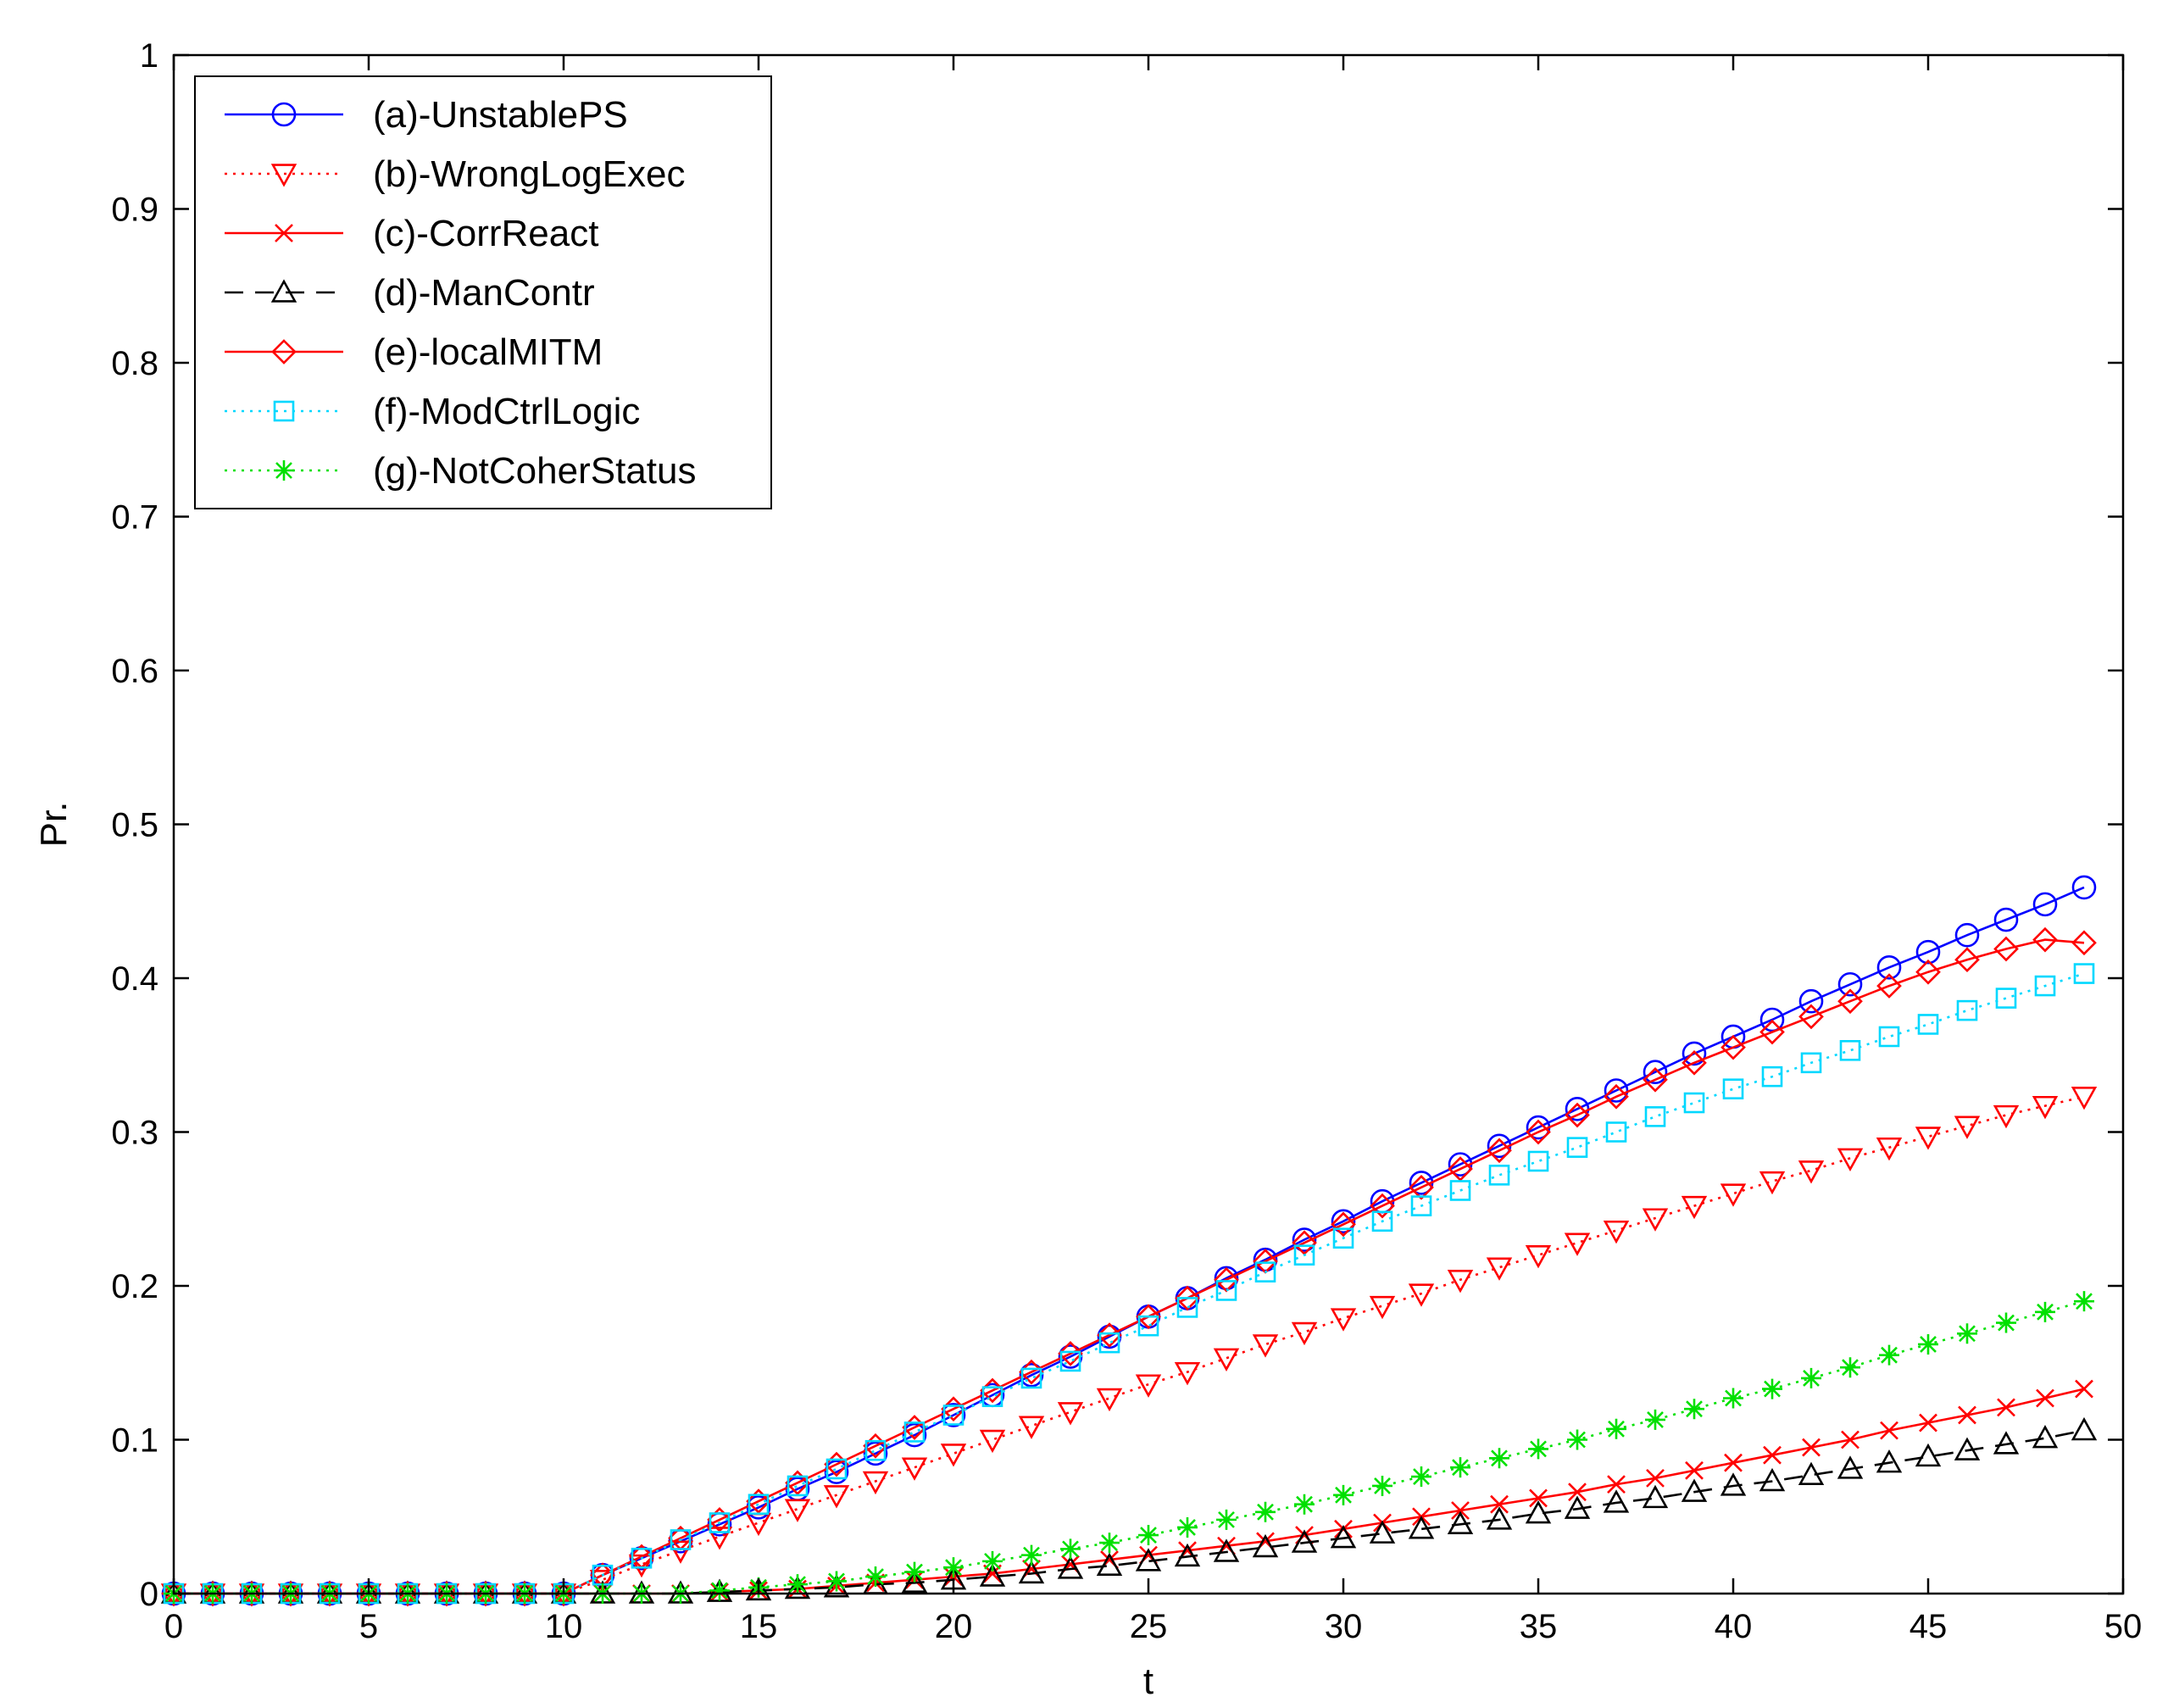  I want to click on y-tick-label: 0.1, so click(134, 1441).